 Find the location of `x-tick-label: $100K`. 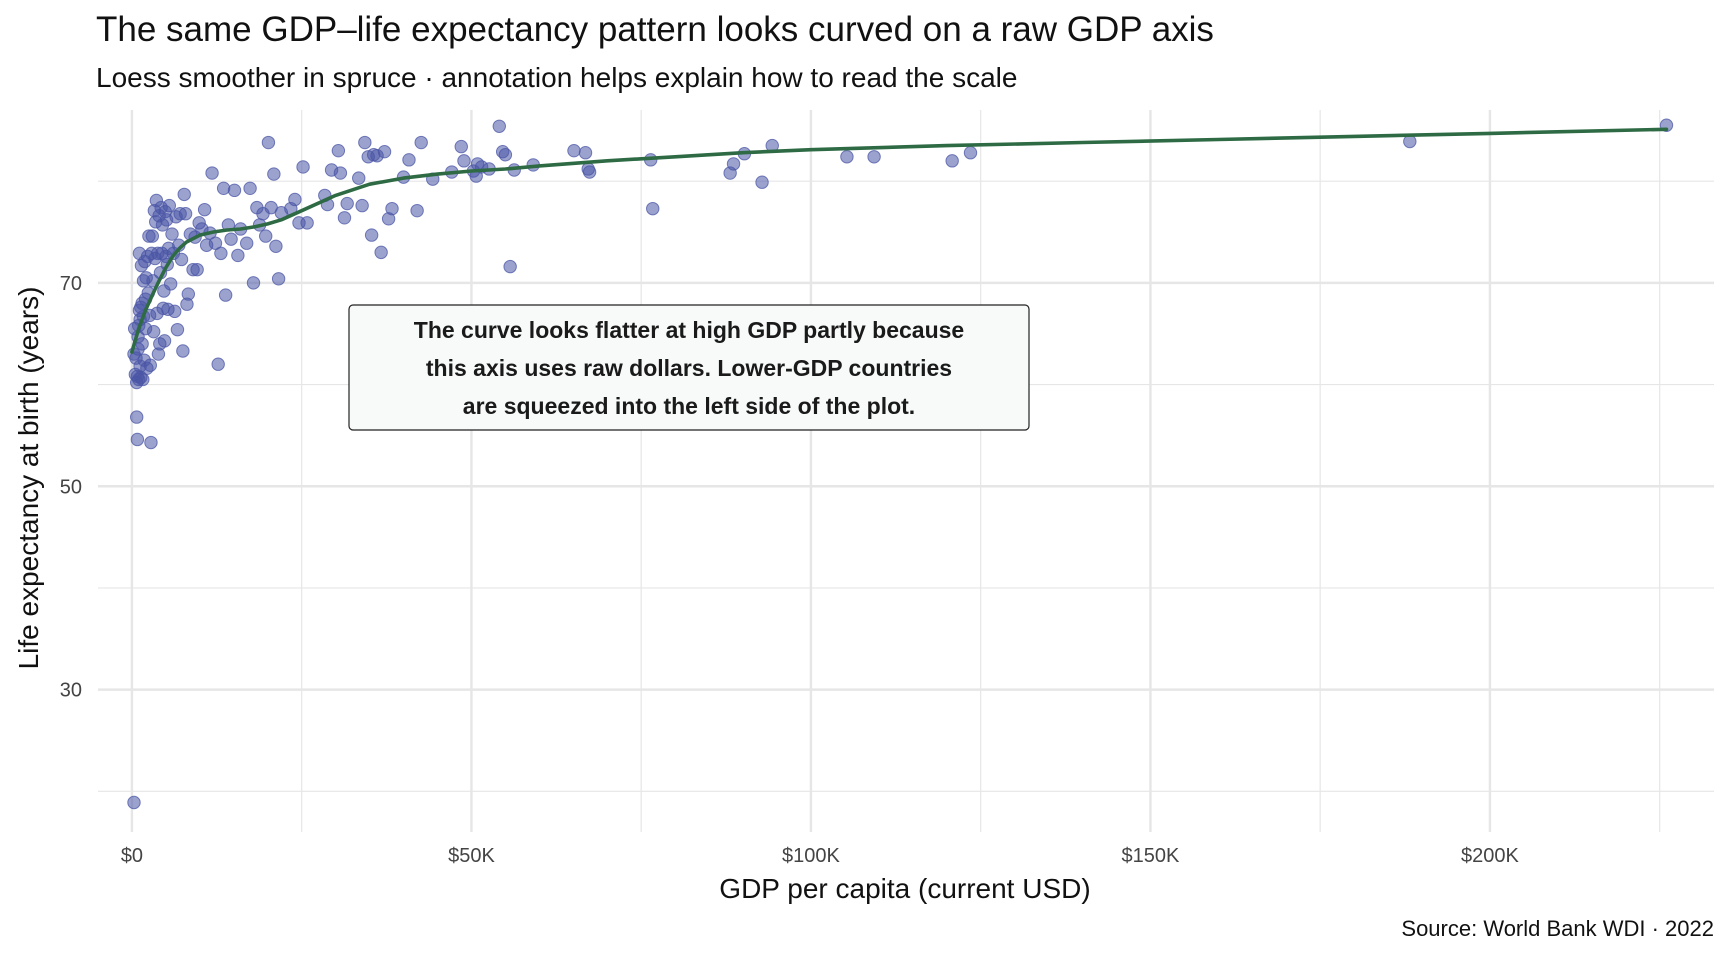

x-tick-label: $100K is located at coordinates (811, 856).